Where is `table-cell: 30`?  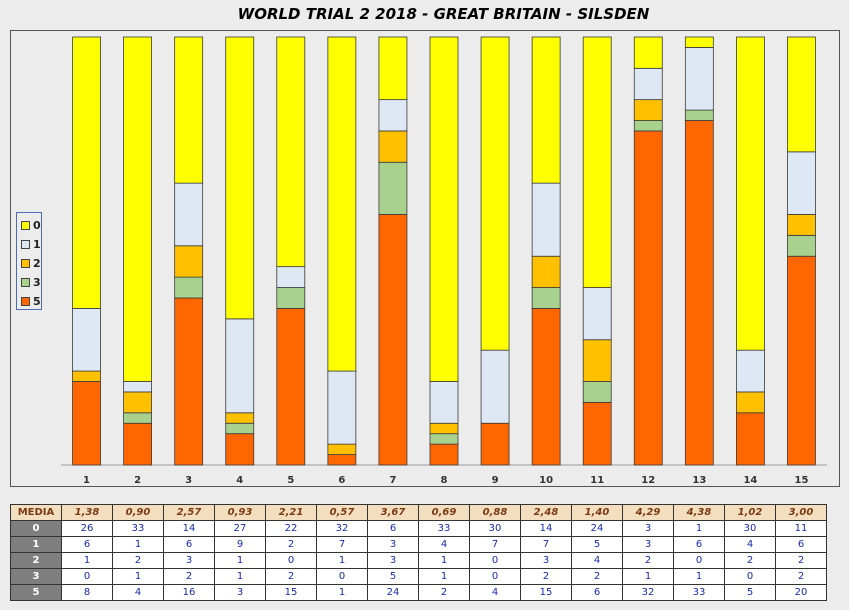 table-cell: 30 is located at coordinates (495, 528).